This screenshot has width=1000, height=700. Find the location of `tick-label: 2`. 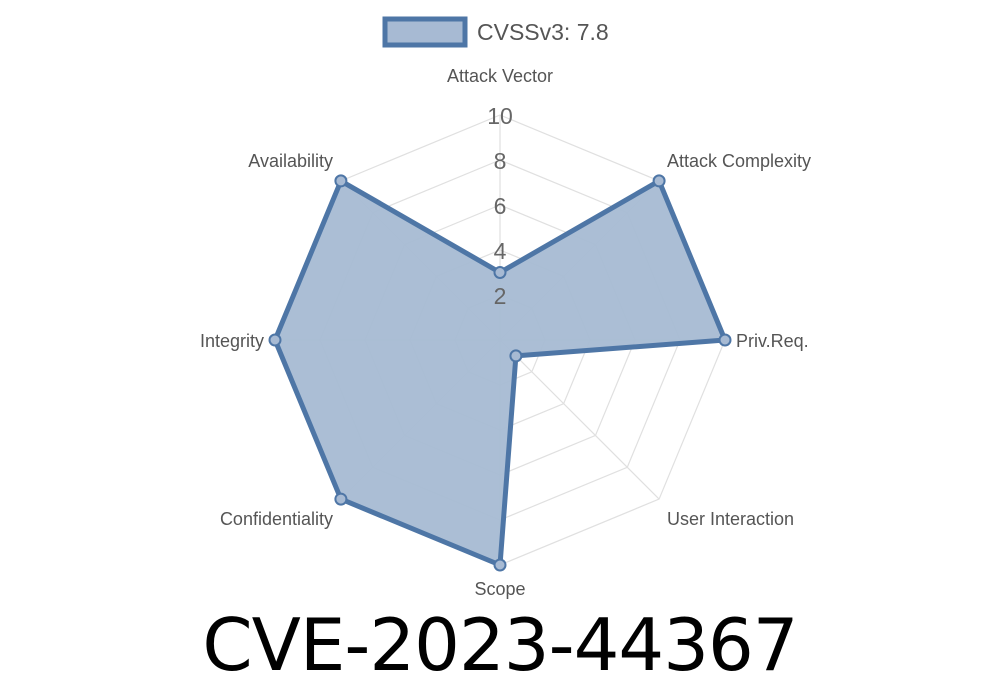

tick-label: 2 is located at coordinates (500, 296).